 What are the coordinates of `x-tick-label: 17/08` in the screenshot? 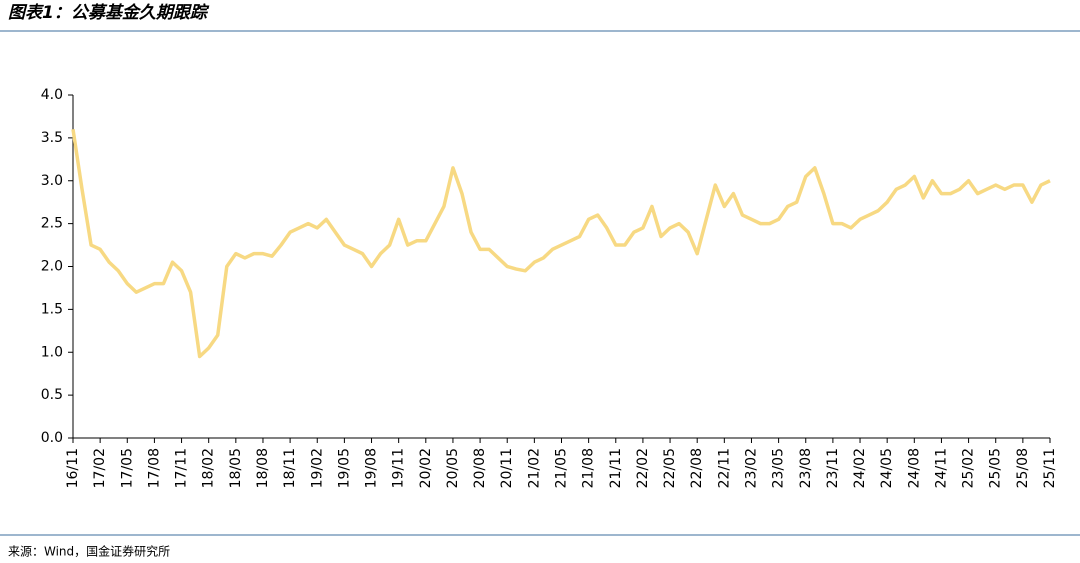 It's located at (154, 468).